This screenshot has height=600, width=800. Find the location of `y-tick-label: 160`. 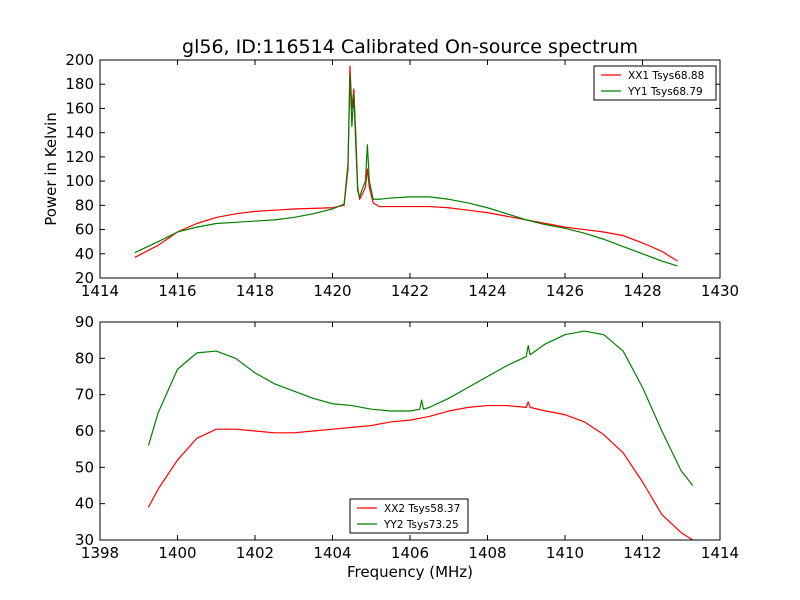

y-tick-label: 160 is located at coordinates (79, 108).